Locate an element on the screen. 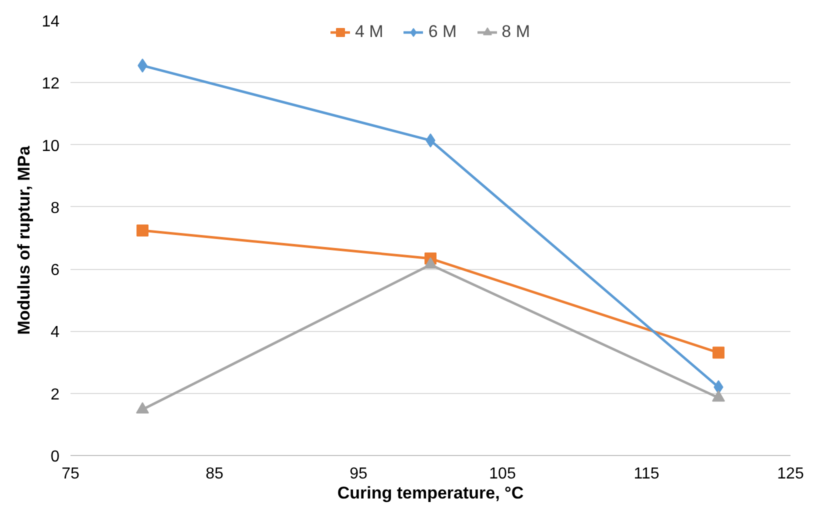 The image size is (822, 522). x-tick-label: 105 is located at coordinates (502, 474).